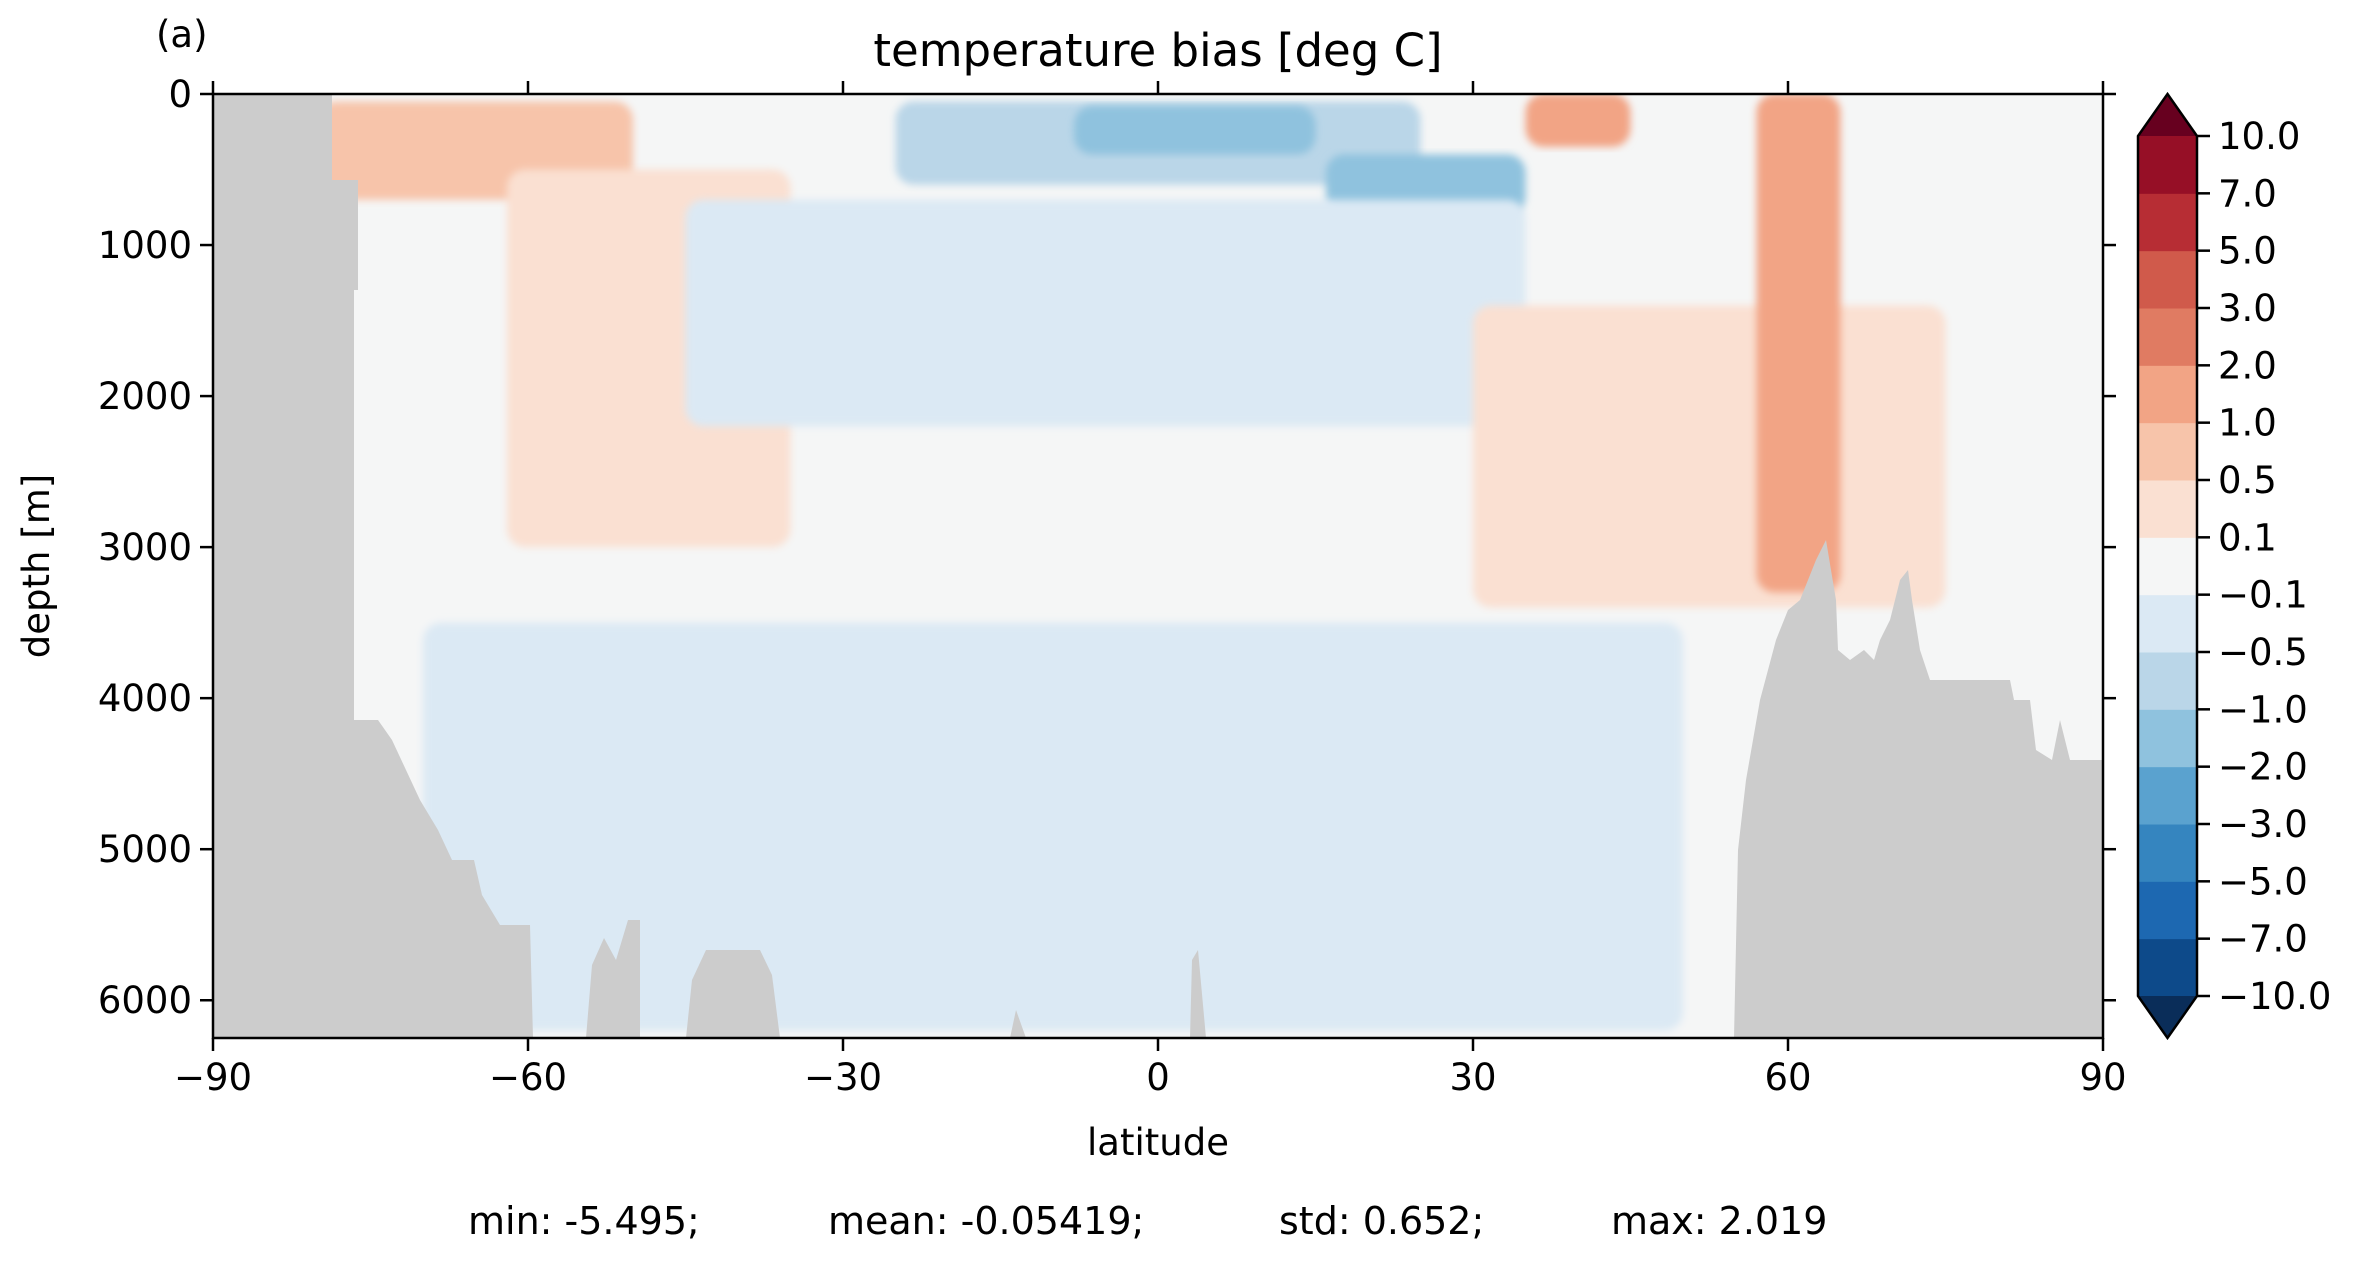  Describe the element at coordinates (613, 979) in the screenshot. I see `land-mask-south-ridge` at that location.